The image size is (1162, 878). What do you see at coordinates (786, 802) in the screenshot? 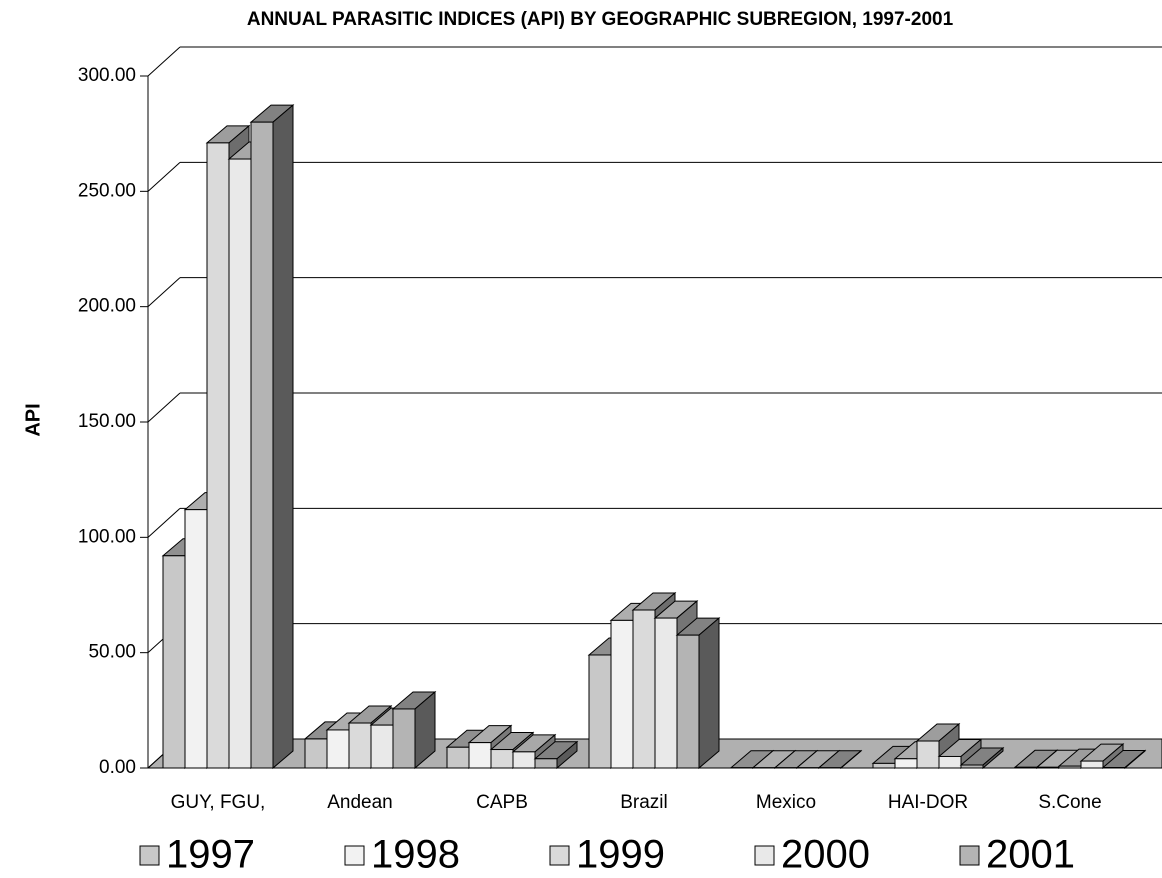
I see `x-tick-label: Mexico` at bounding box center [786, 802].